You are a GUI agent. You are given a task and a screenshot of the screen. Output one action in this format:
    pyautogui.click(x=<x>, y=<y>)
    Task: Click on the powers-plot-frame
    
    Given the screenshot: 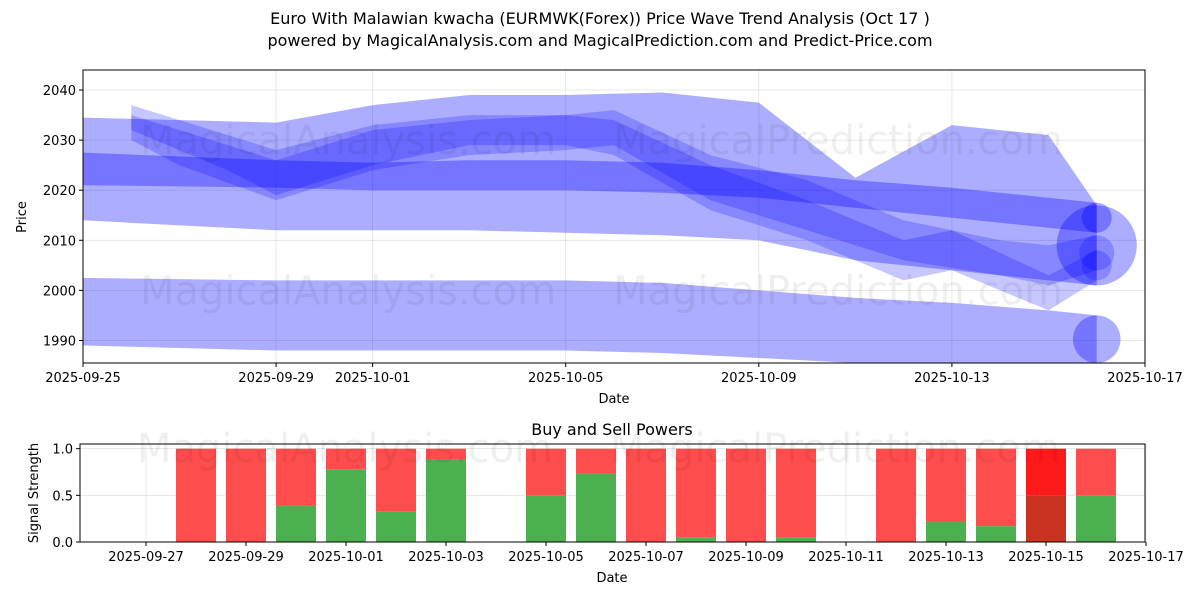 What is the action you would take?
    pyautogui.click(x=612, y=493)
    